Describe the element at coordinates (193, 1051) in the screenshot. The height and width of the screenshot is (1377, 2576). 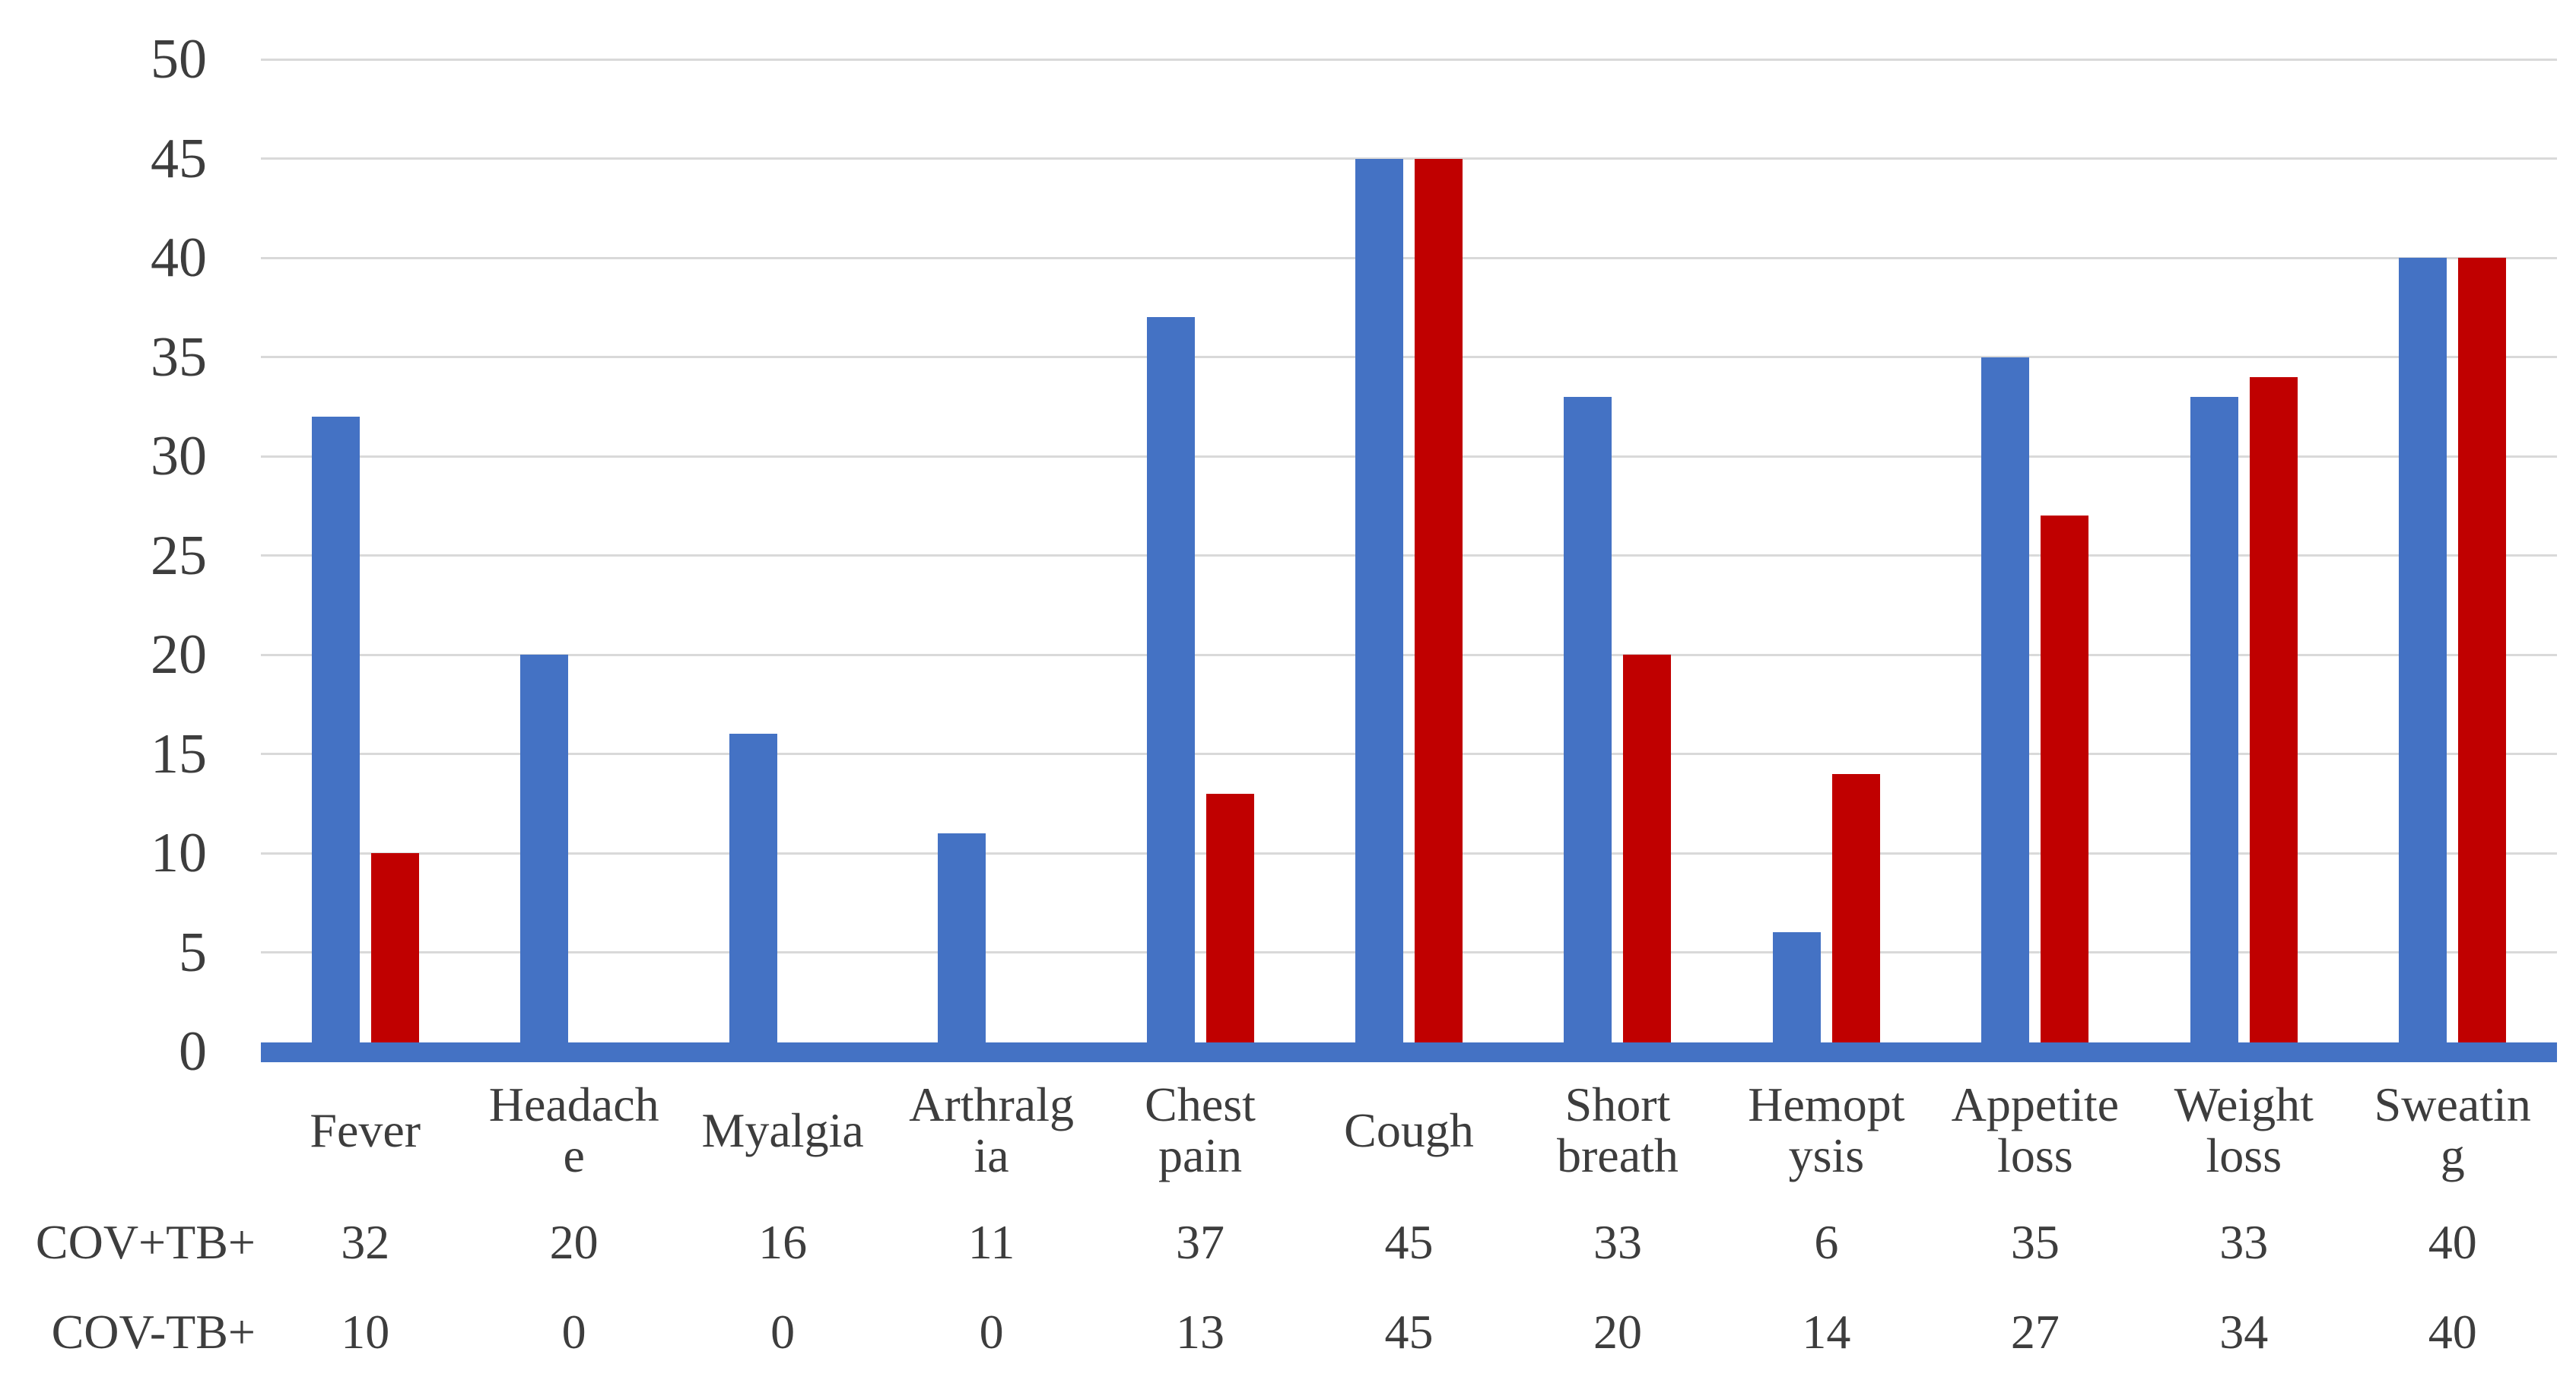
I see `y-axis-tick-label: 0` at that location.